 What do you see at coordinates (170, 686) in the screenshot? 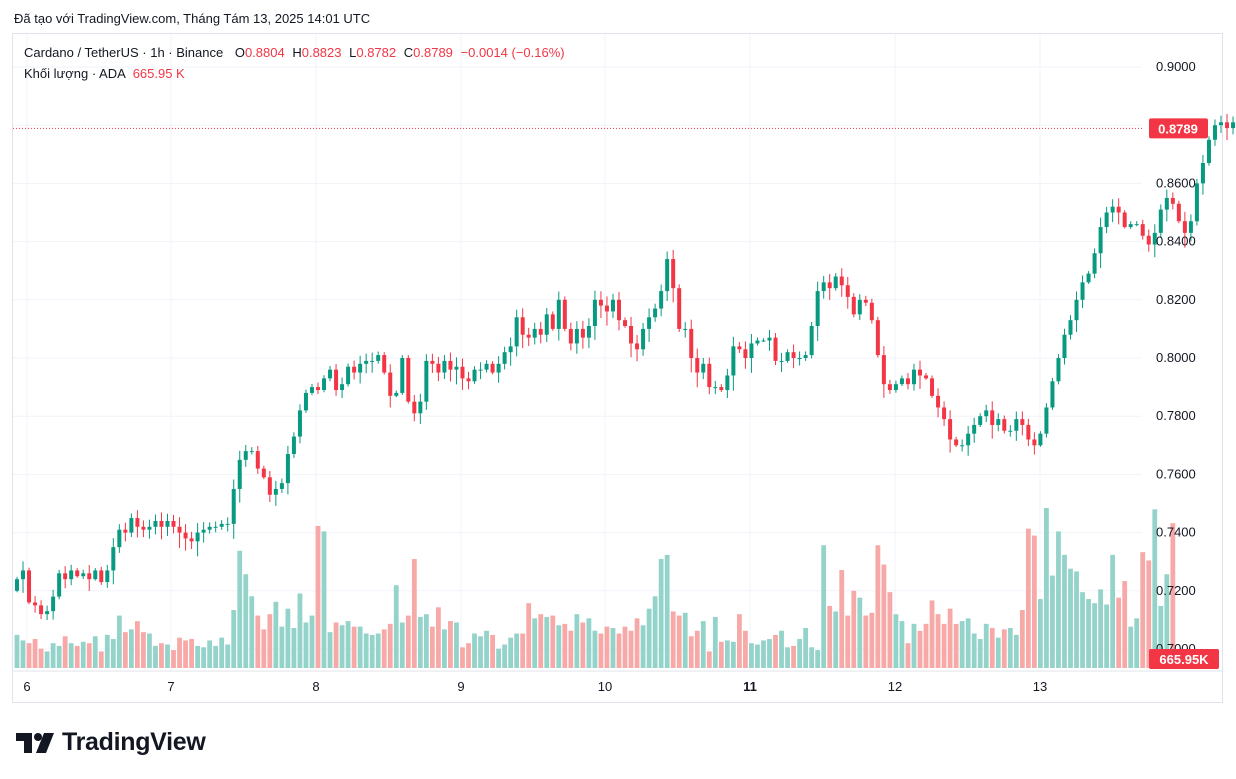
I see `date-tick-label: 7` at bounding box center [170, 686].